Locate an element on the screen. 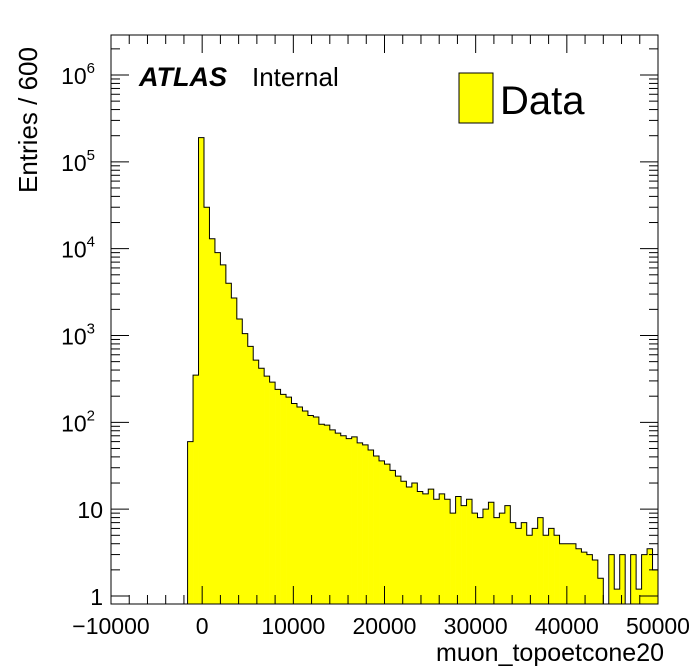  x-tick-label: −10000 is located at coordinates (110, 626).